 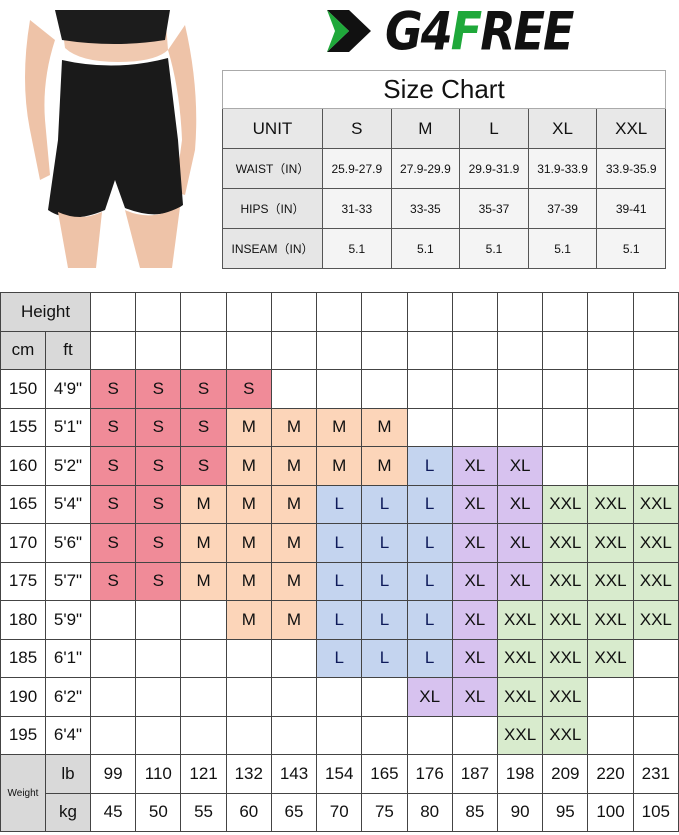 I want to click on weight-kg: 70, so click(x=339, y=812).